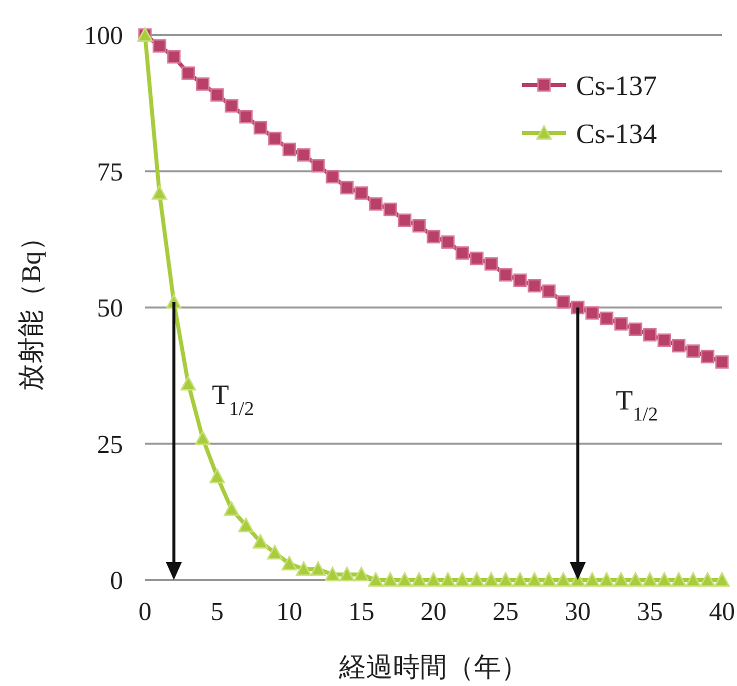  Describe the element at coordinates (116, 580) in the screenshot. I see `y-tick-label: 0` at that location.